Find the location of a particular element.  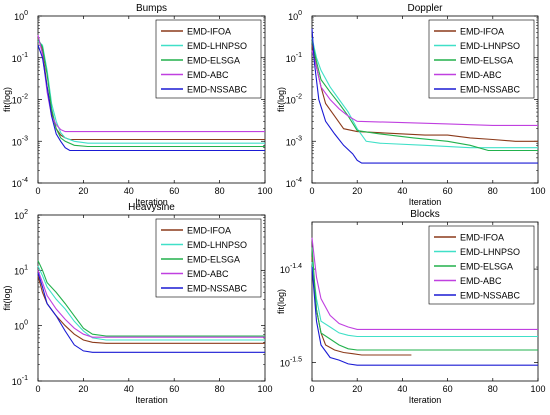

y-tick-exponent: -1.5 is located at coordinates (296, 360).